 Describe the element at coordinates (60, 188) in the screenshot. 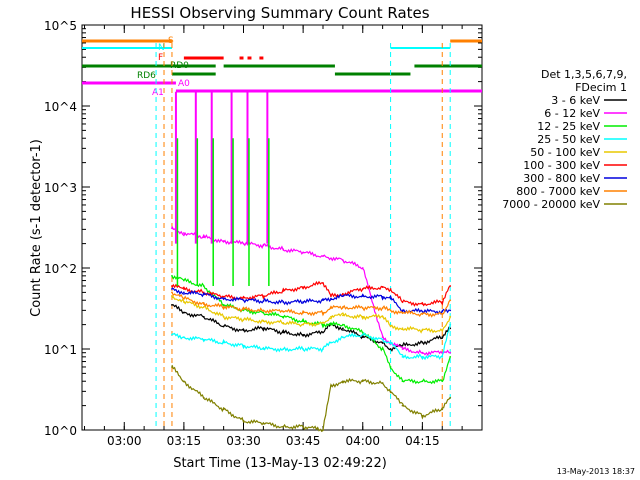

I see `y-tick-label-3: 10^3` at that location.